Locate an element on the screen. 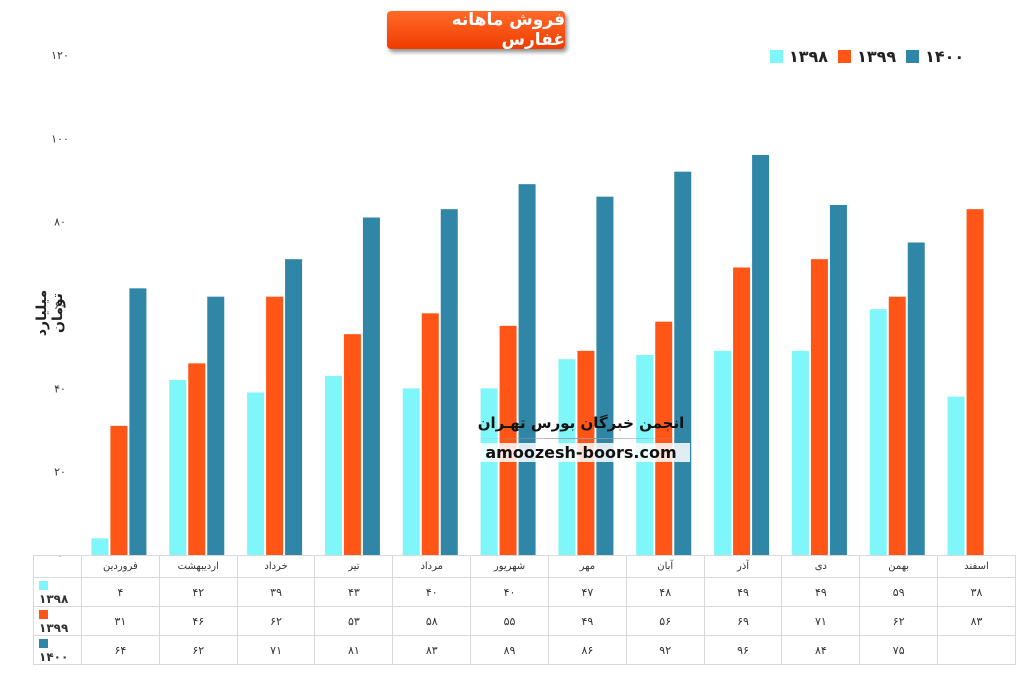 Image resolution: width=1025 pixels, height=689 pixels. data-label: ۴۸ is located at coordinates (665, 592).